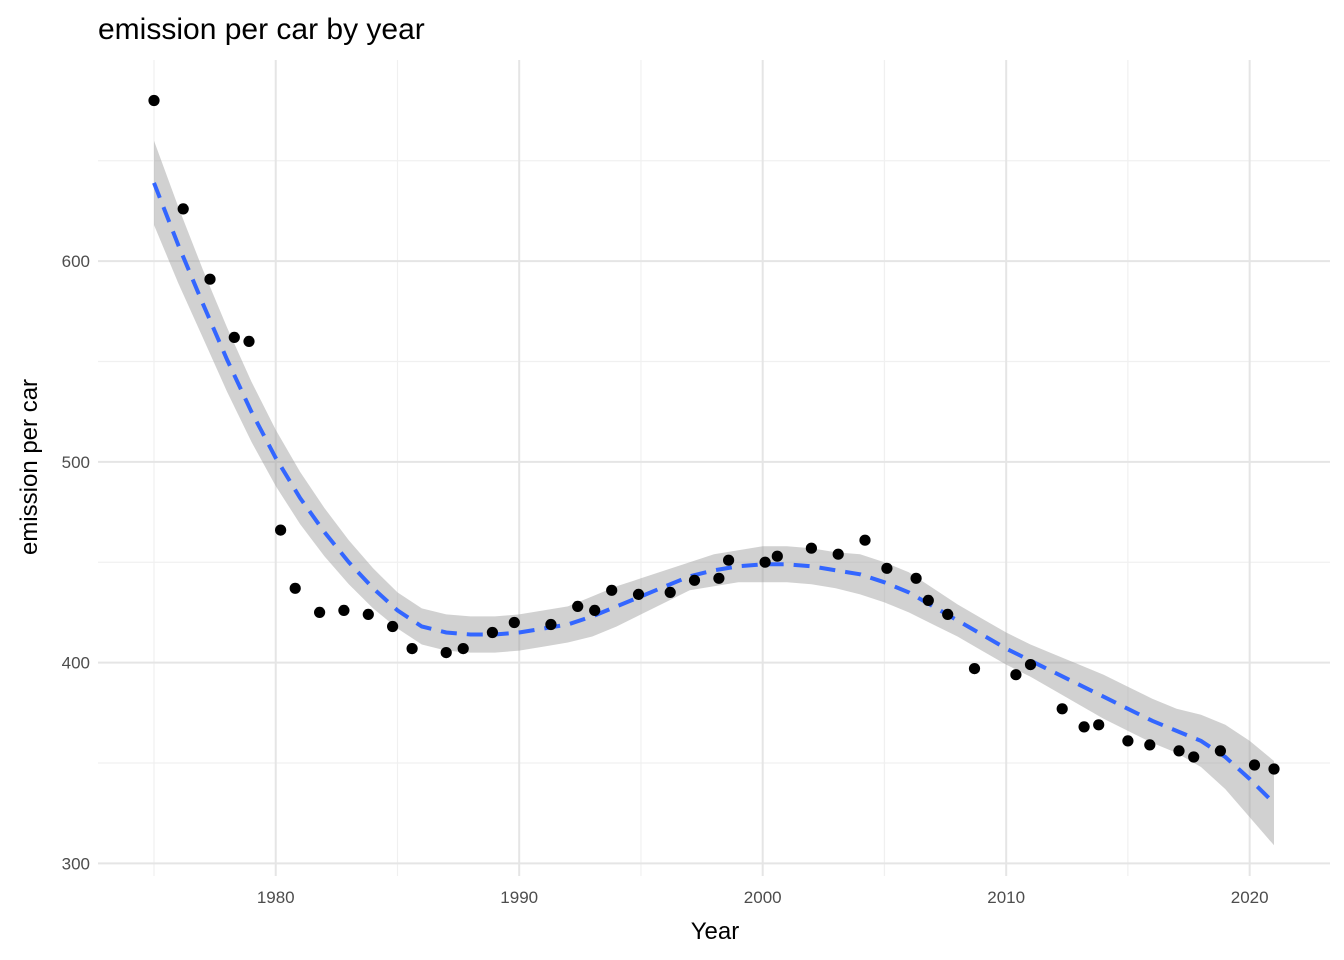 This screenshot has width=1344, height=960. What do you see at coordinates (76, 462) in the screenshot?
I see `y-tick-label-500: 500` at bounding box center [76, 462].